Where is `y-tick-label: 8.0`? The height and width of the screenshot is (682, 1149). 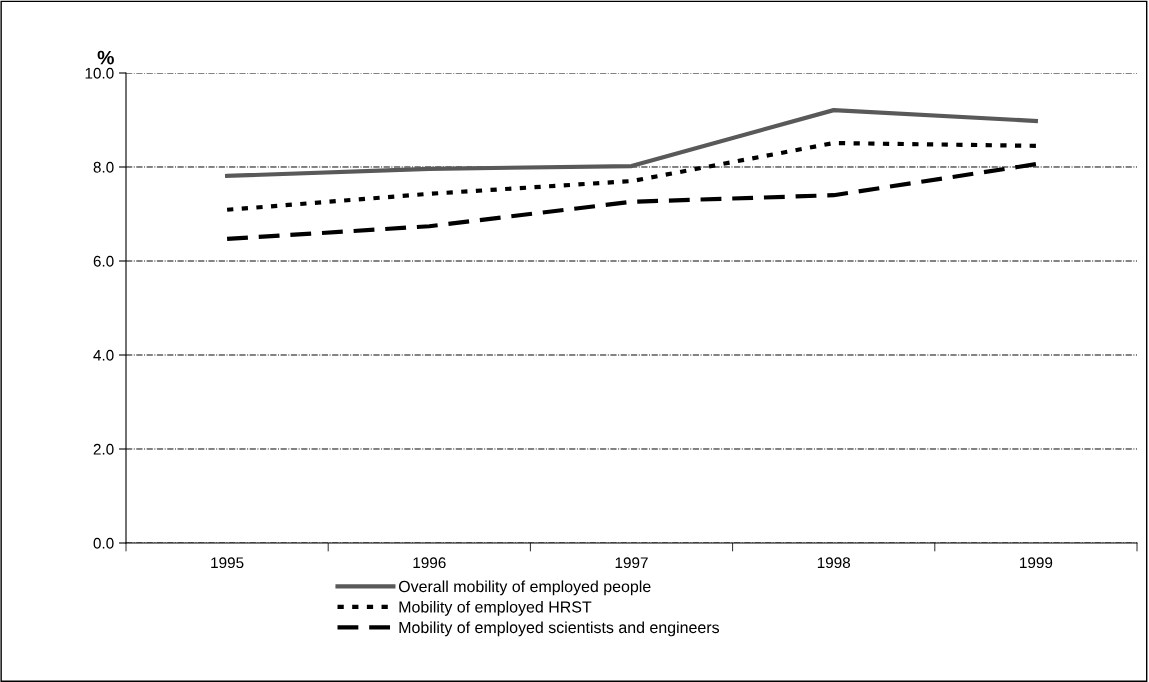 y-tick-label: 8.0 is located at coordinates (103, 167).